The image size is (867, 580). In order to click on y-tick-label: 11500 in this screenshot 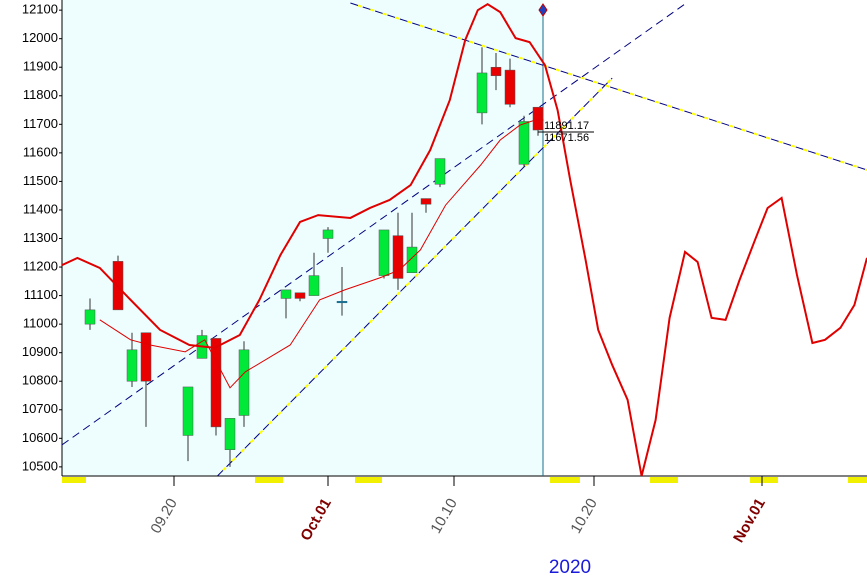, I will do `click(40, 180)`.